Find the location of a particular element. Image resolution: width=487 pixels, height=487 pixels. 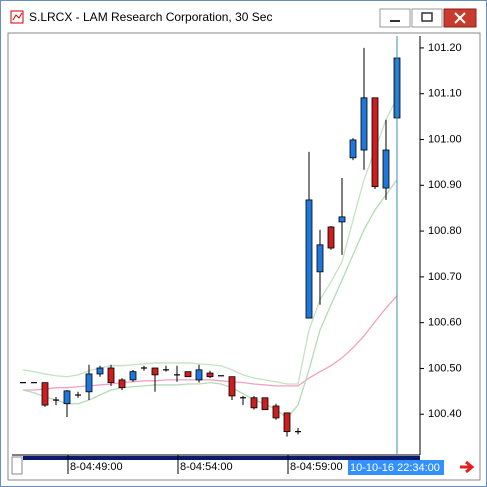

y-tick-label: 101.00 is located at coordinates (445, 139).